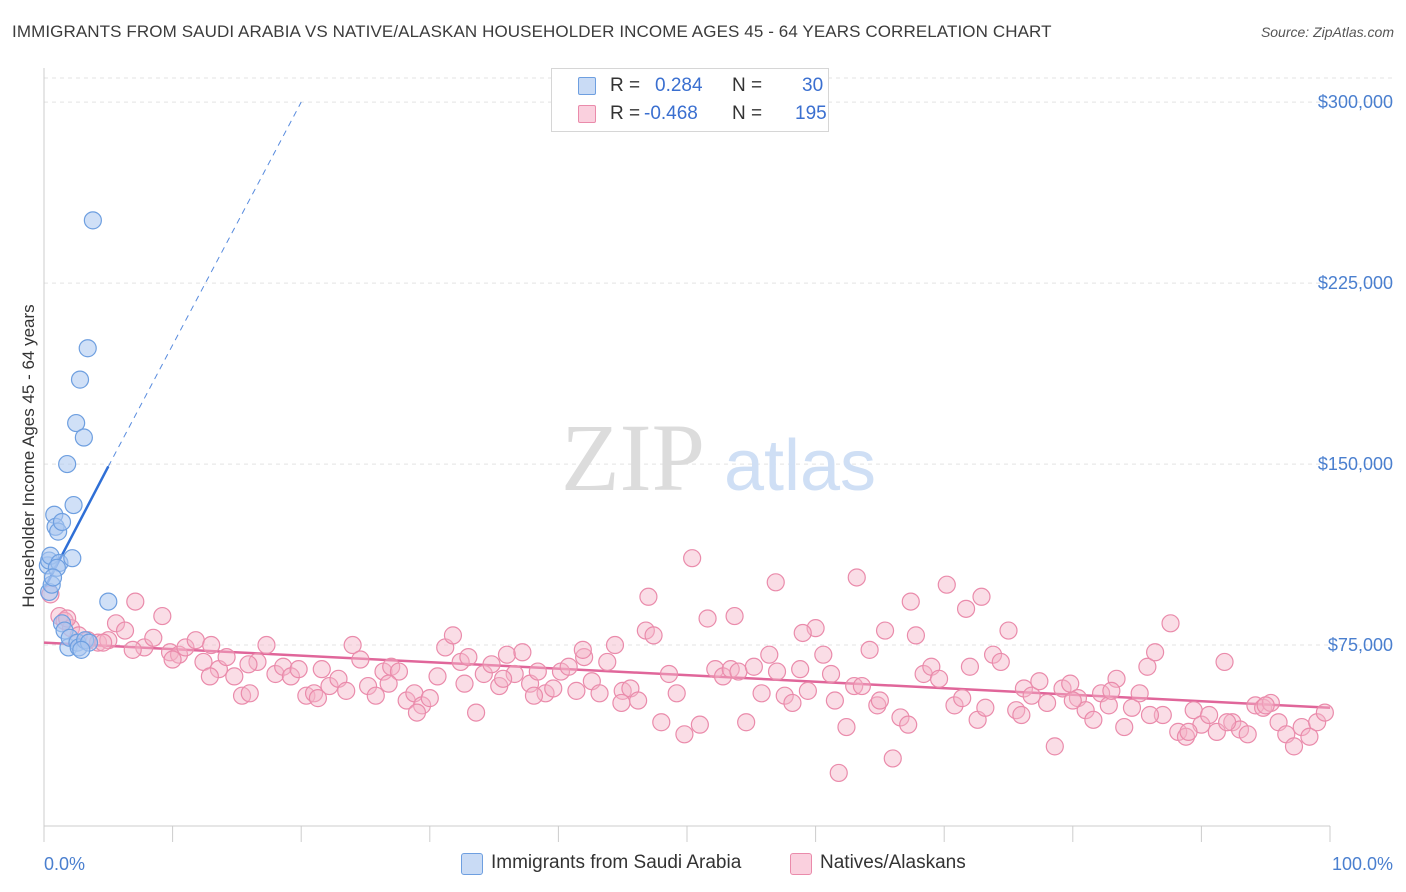  I want to click on legend-row-natives: R = -0.468 N = 195, so click(690, 114).